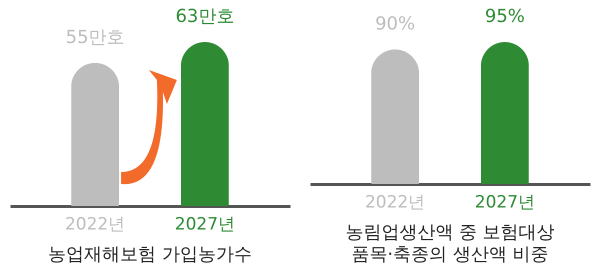 The image size is (600, 272). I want to click on data-label: 95%, so click(504, 16).